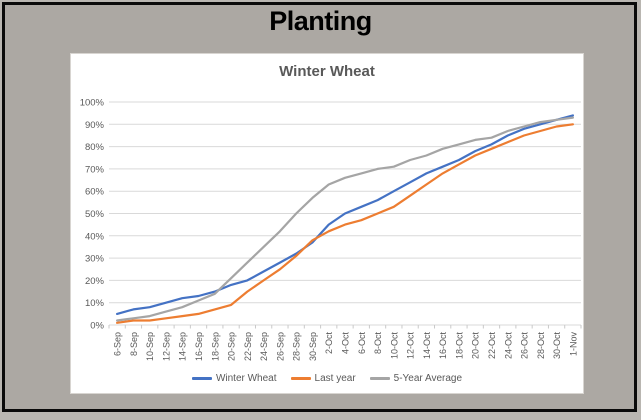 This screenshot has height=420, width=641. Describe the element at coordinates (215, 346) in the screenshot. I see `x-axis-label: 18-Sep` at that location.